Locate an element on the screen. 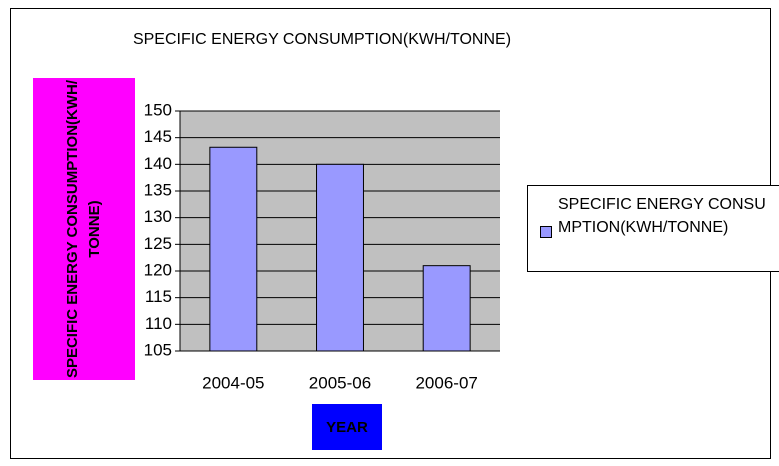 The height and width of the screenshot is (466, 779). y-tick-label: 140 is located at coordinates (158, 163).